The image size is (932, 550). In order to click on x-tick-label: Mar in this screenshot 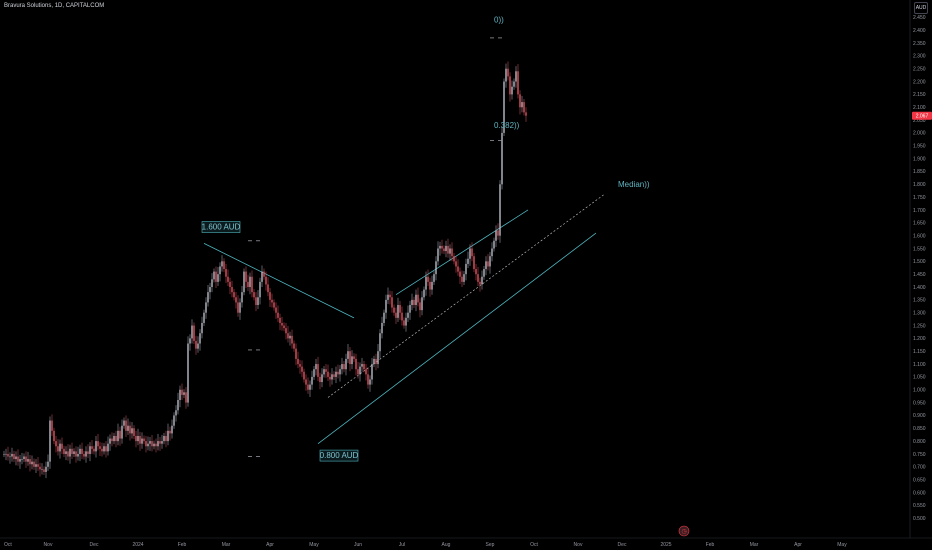, I will do `click(226, 545)`.